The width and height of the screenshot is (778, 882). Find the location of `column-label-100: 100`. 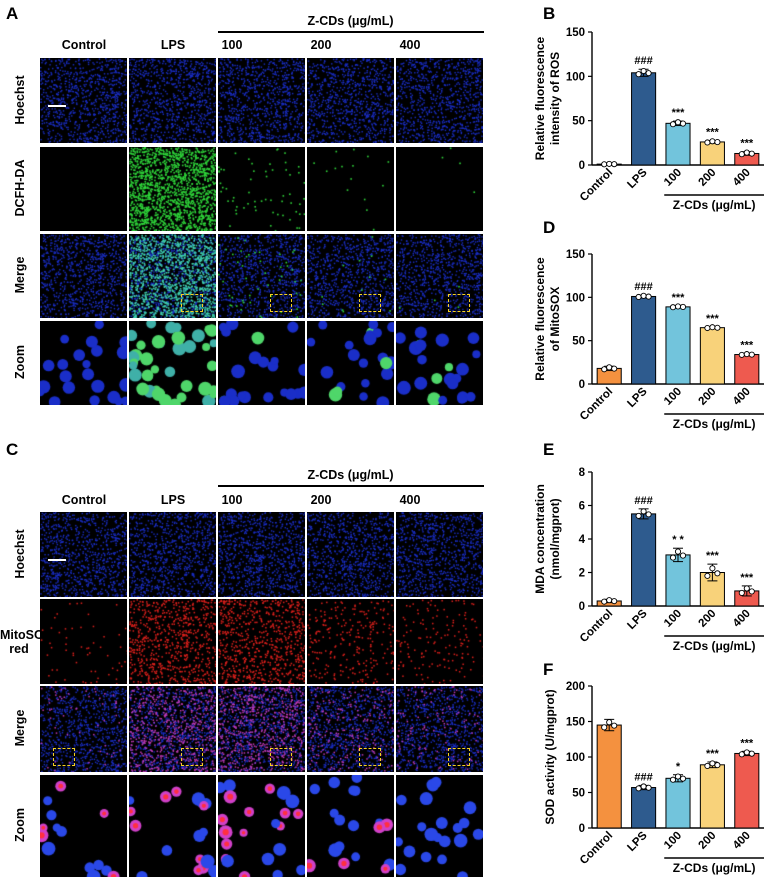

column-label-100: 100 is located at coordinates (232, 45).